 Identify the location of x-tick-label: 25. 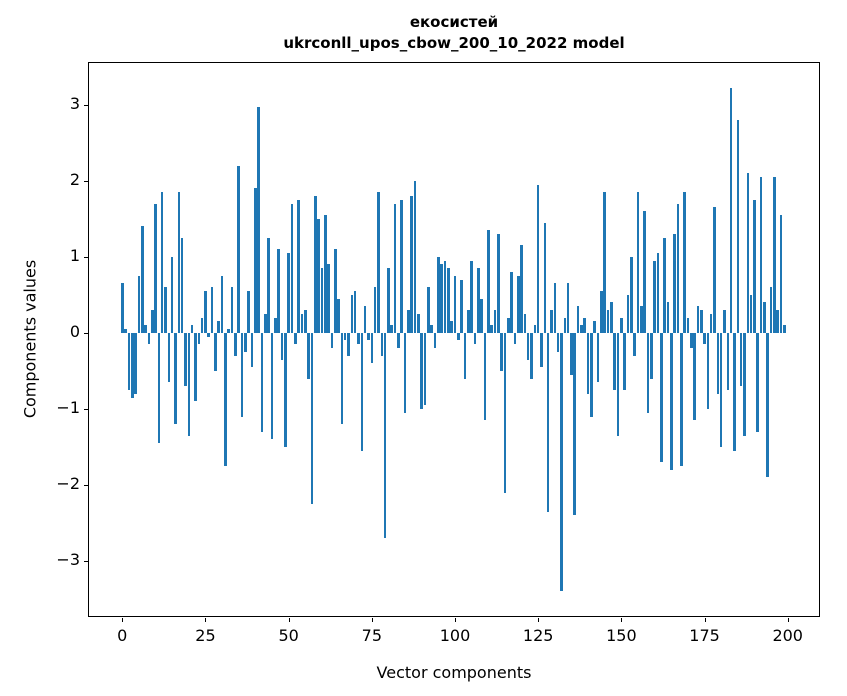
(205, 635).